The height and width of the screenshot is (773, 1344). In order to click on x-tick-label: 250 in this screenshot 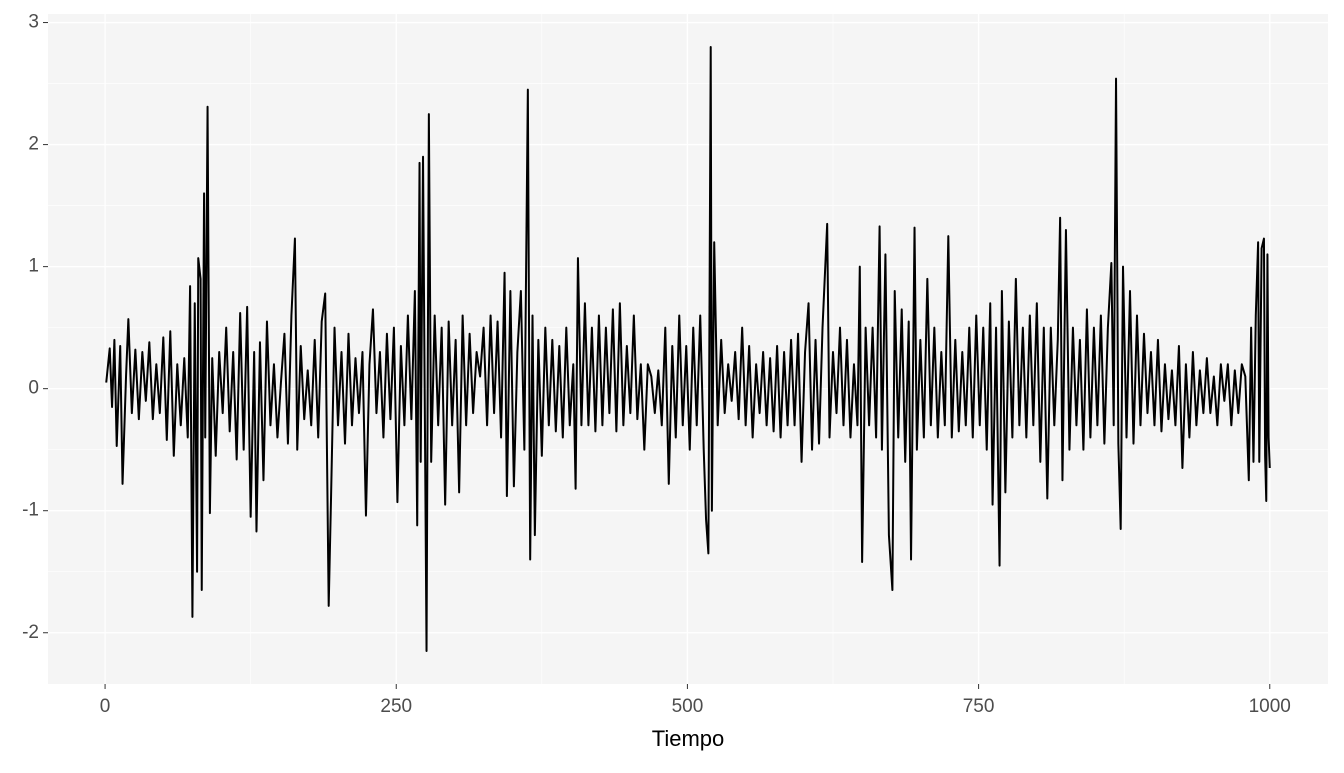, I will do `click(396, 706)`.